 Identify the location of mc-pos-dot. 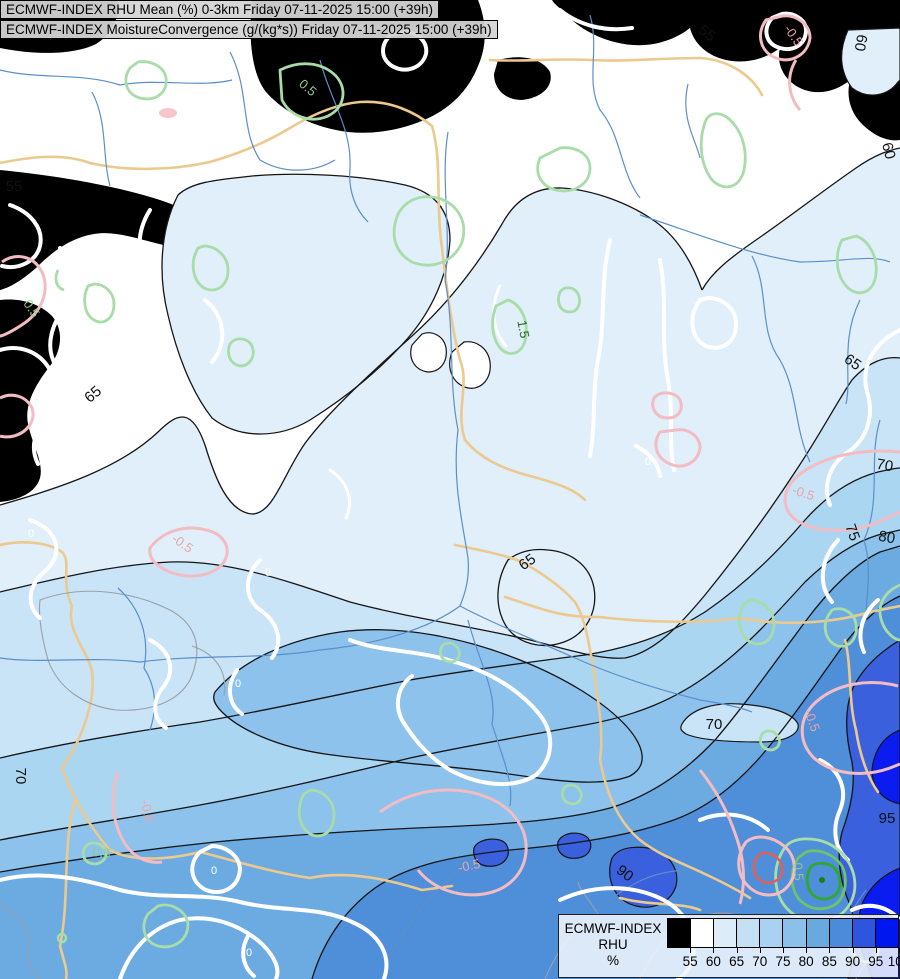
(62, 938).